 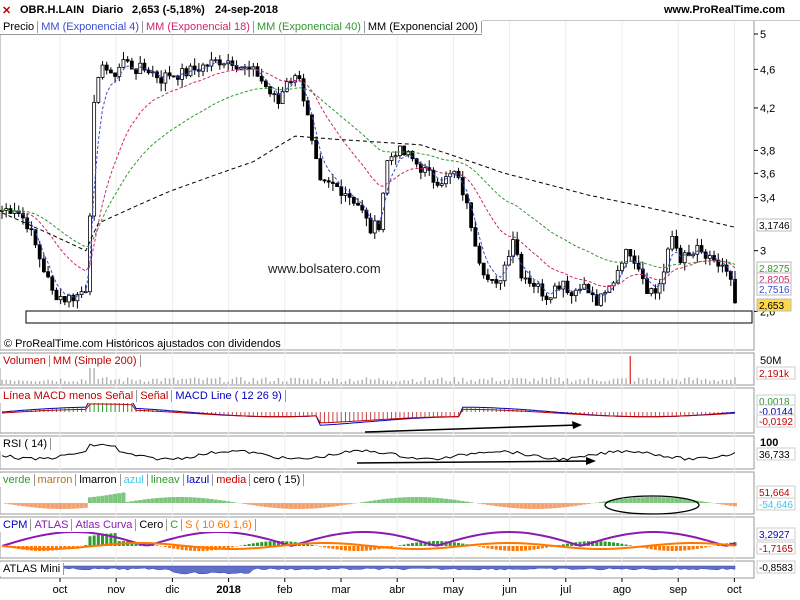 What do you see at coordinates (134, 480) in the screenshot?
I see `legend-azul: azul` at bounding box center [134, 480].